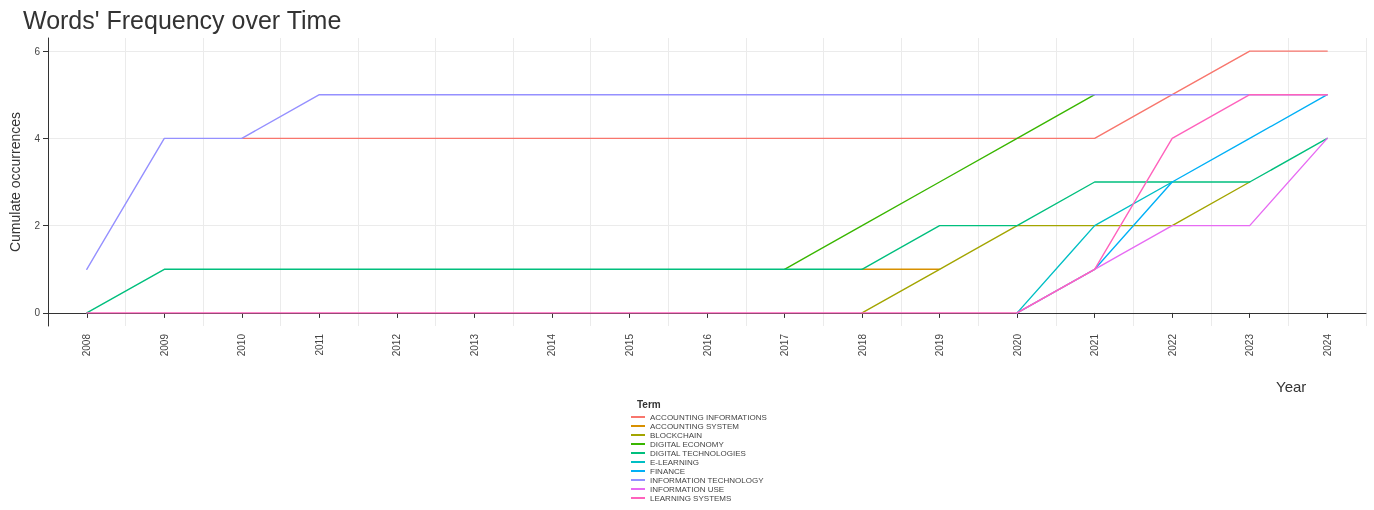 The image size is (1374, 510). What do you see at coordinates (668, 471) in the screenshot?
I see `legend-label: FINANCE` at bounding box center [668, 471].